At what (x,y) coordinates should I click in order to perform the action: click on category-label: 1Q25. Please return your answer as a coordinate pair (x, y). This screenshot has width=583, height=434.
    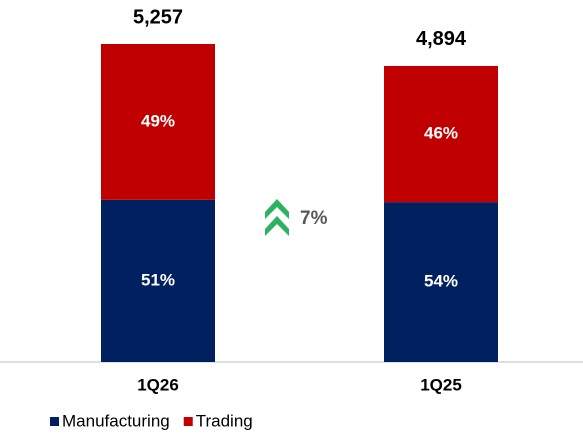
    Looking at the image, I should click on (441, 384).